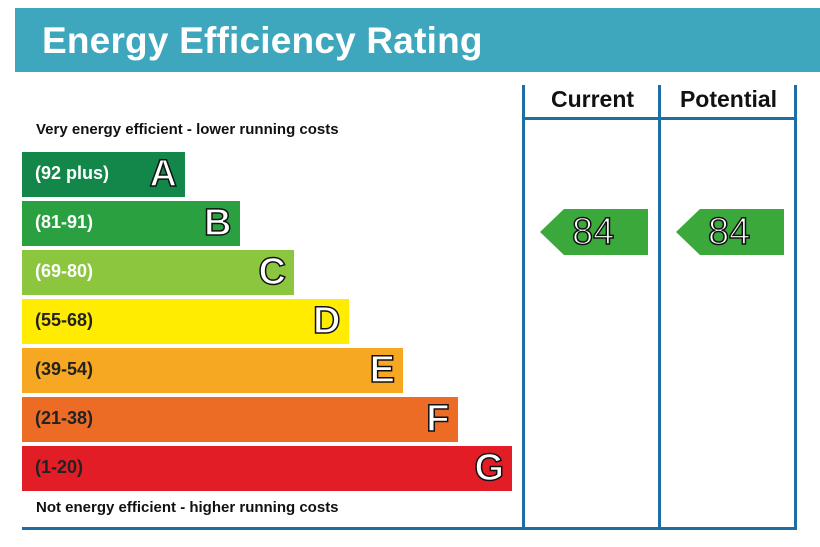 This screenshot has width=820, height=547. Describe the element at coordinates (64, 369) in the screenshot. I see `band-range: (39-54)` at that location.